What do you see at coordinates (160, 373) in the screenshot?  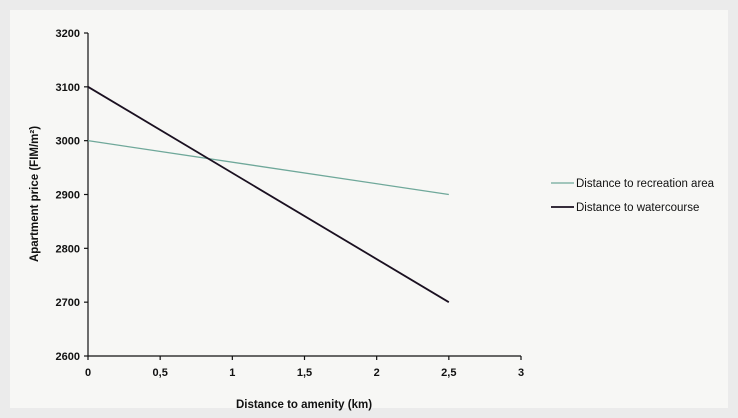 I see `x-tick-label: 0,5` at bounding box center [160, 373].